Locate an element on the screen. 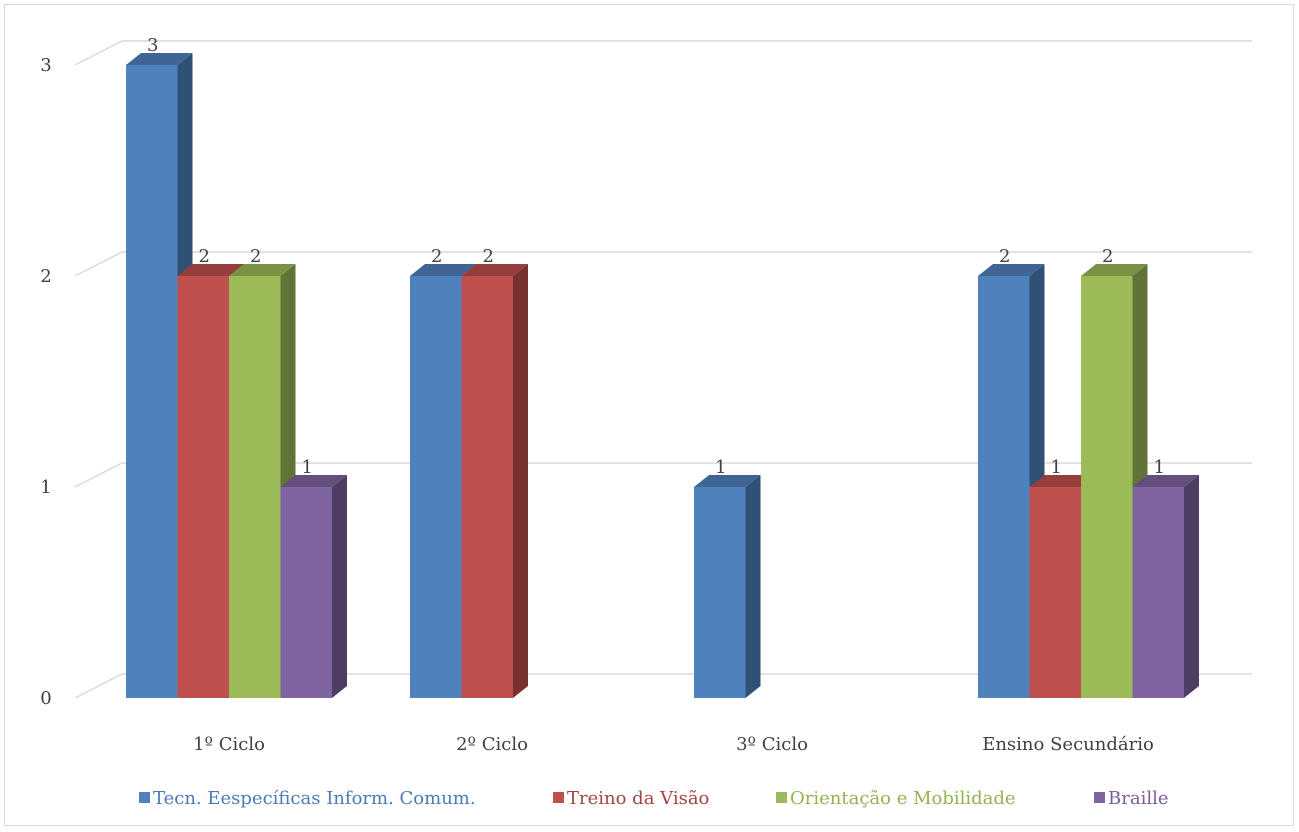  legend-item: Braille is located at coordinates (1131, 798).